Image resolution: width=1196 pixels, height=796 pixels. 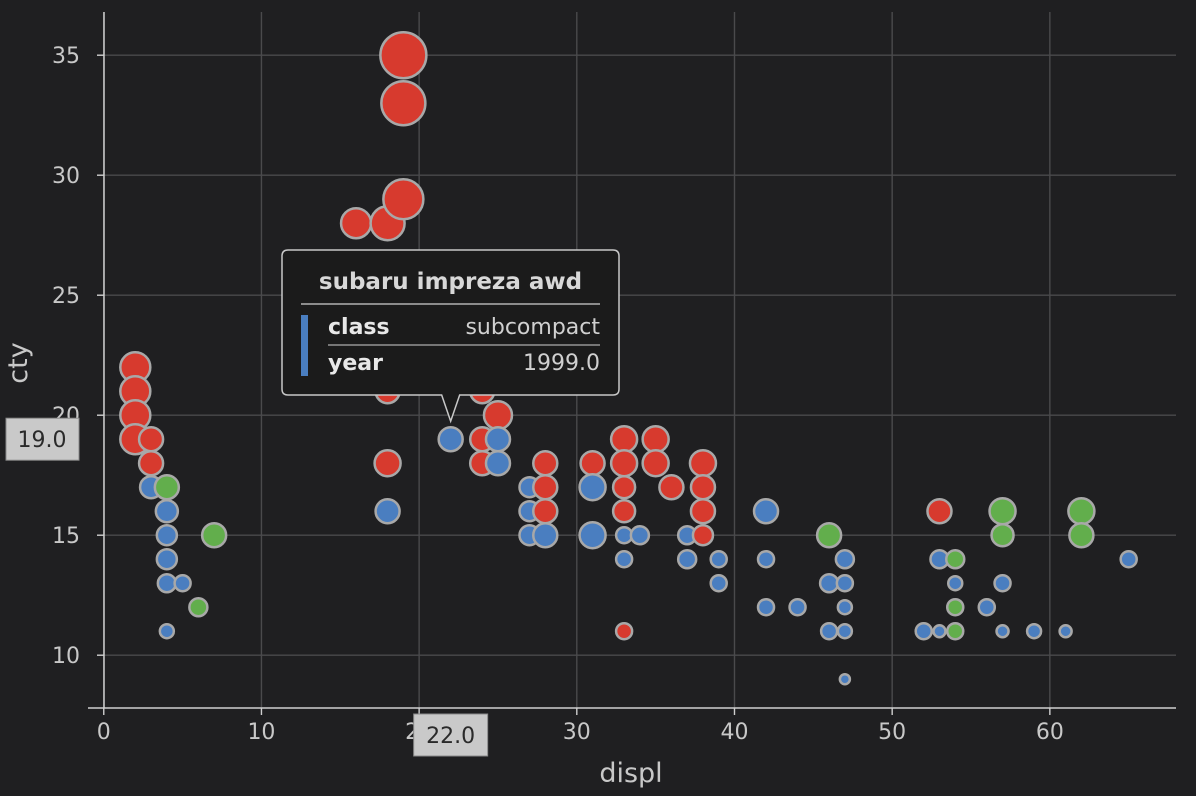 I want to click on x-tick-label: 30, so click(x=577, y=732).